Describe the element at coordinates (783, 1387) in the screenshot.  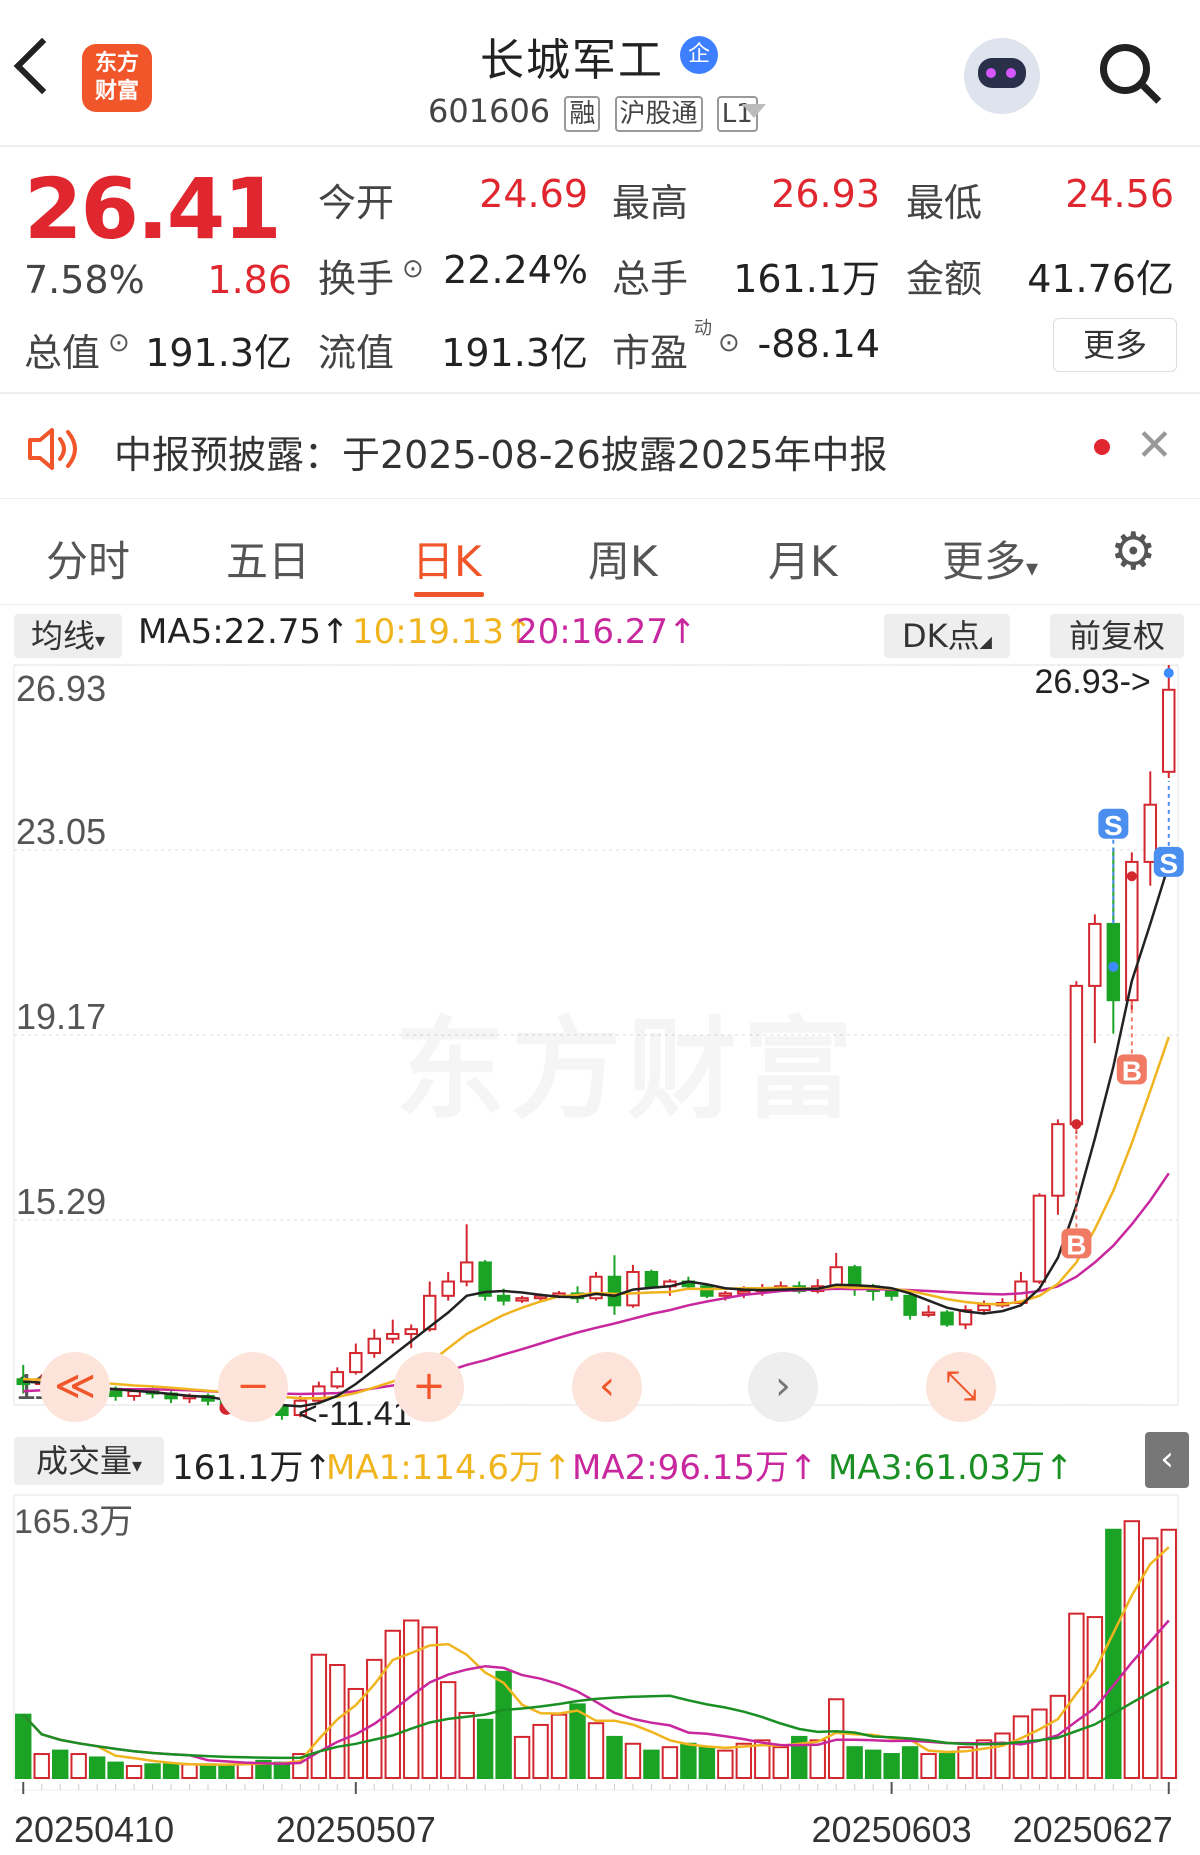
I see `scroll-right-icon: ›` at that location.